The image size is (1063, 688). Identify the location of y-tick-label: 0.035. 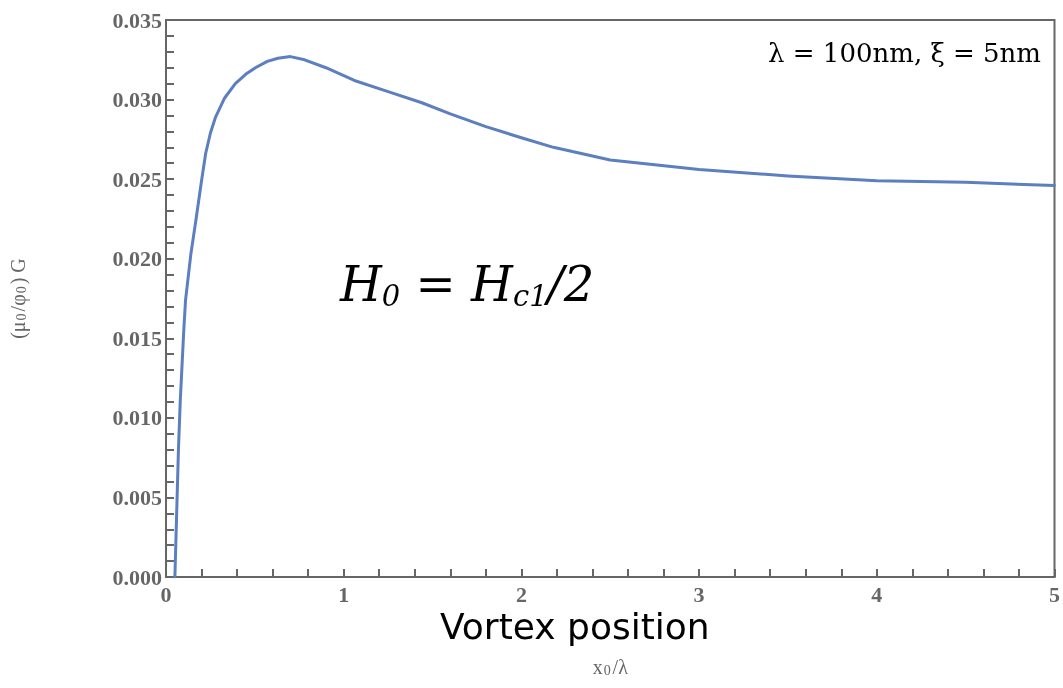
(137, 20).